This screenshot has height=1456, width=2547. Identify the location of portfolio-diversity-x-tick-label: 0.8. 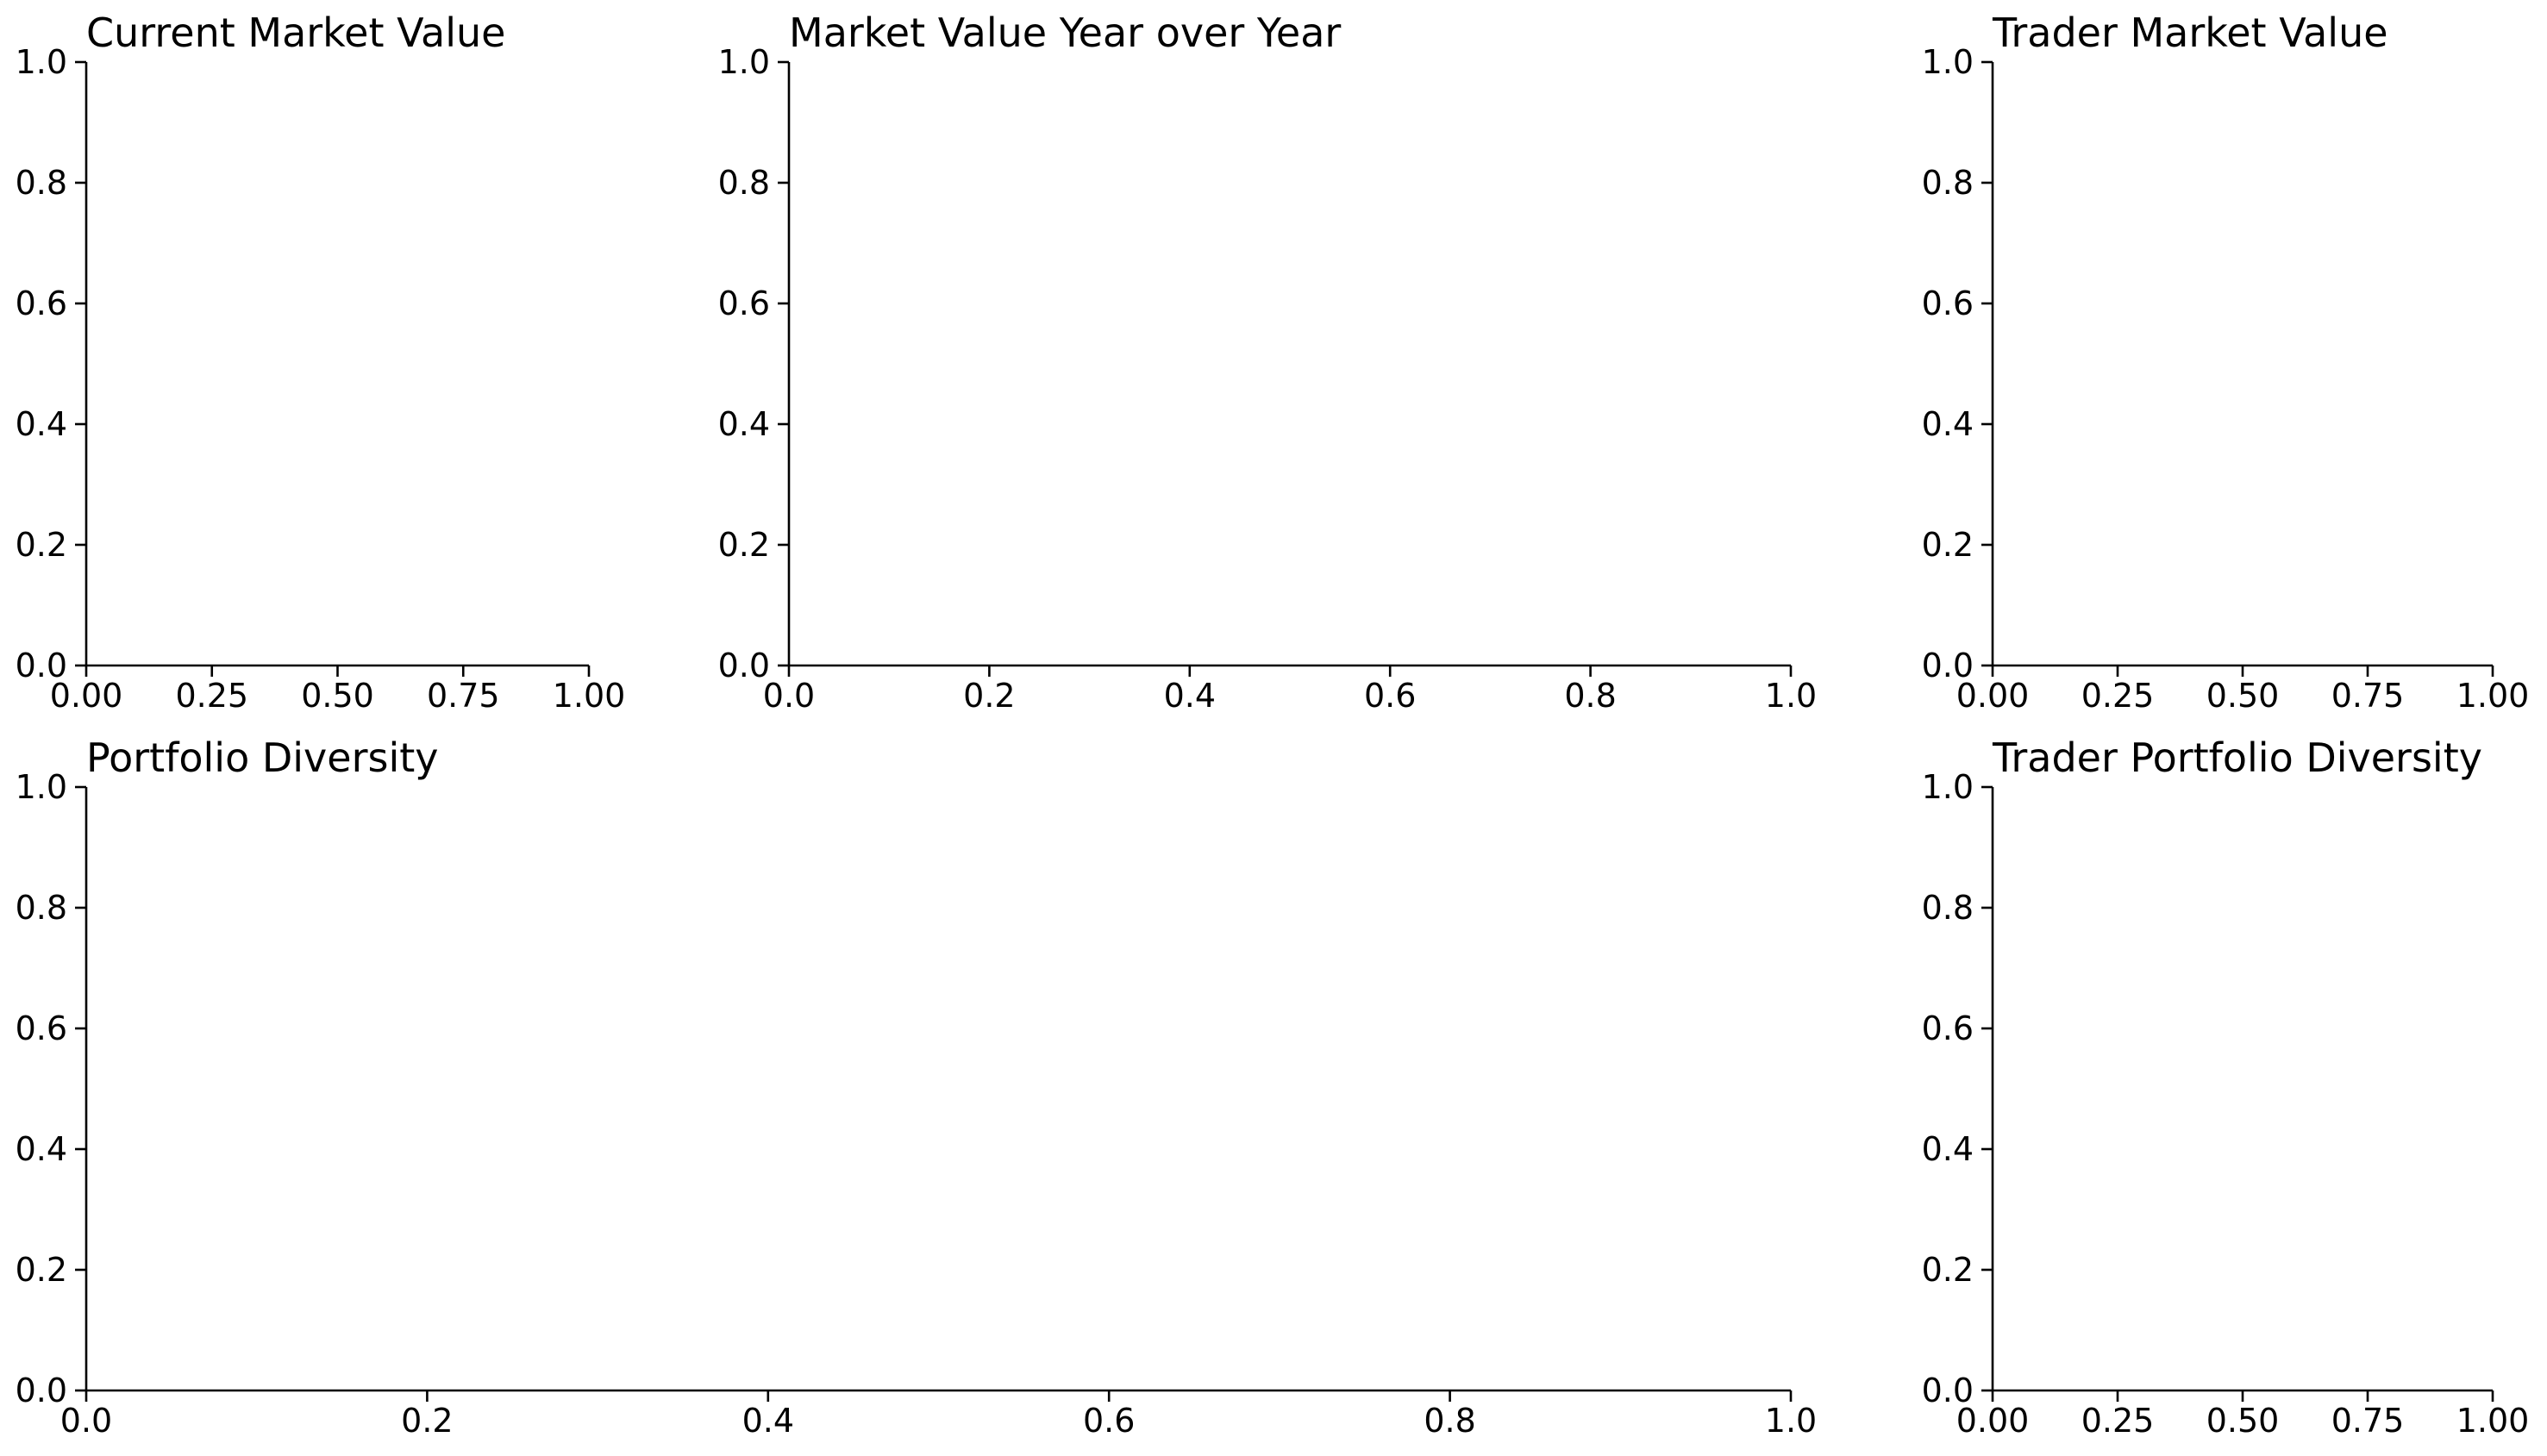
(1450, 1421).